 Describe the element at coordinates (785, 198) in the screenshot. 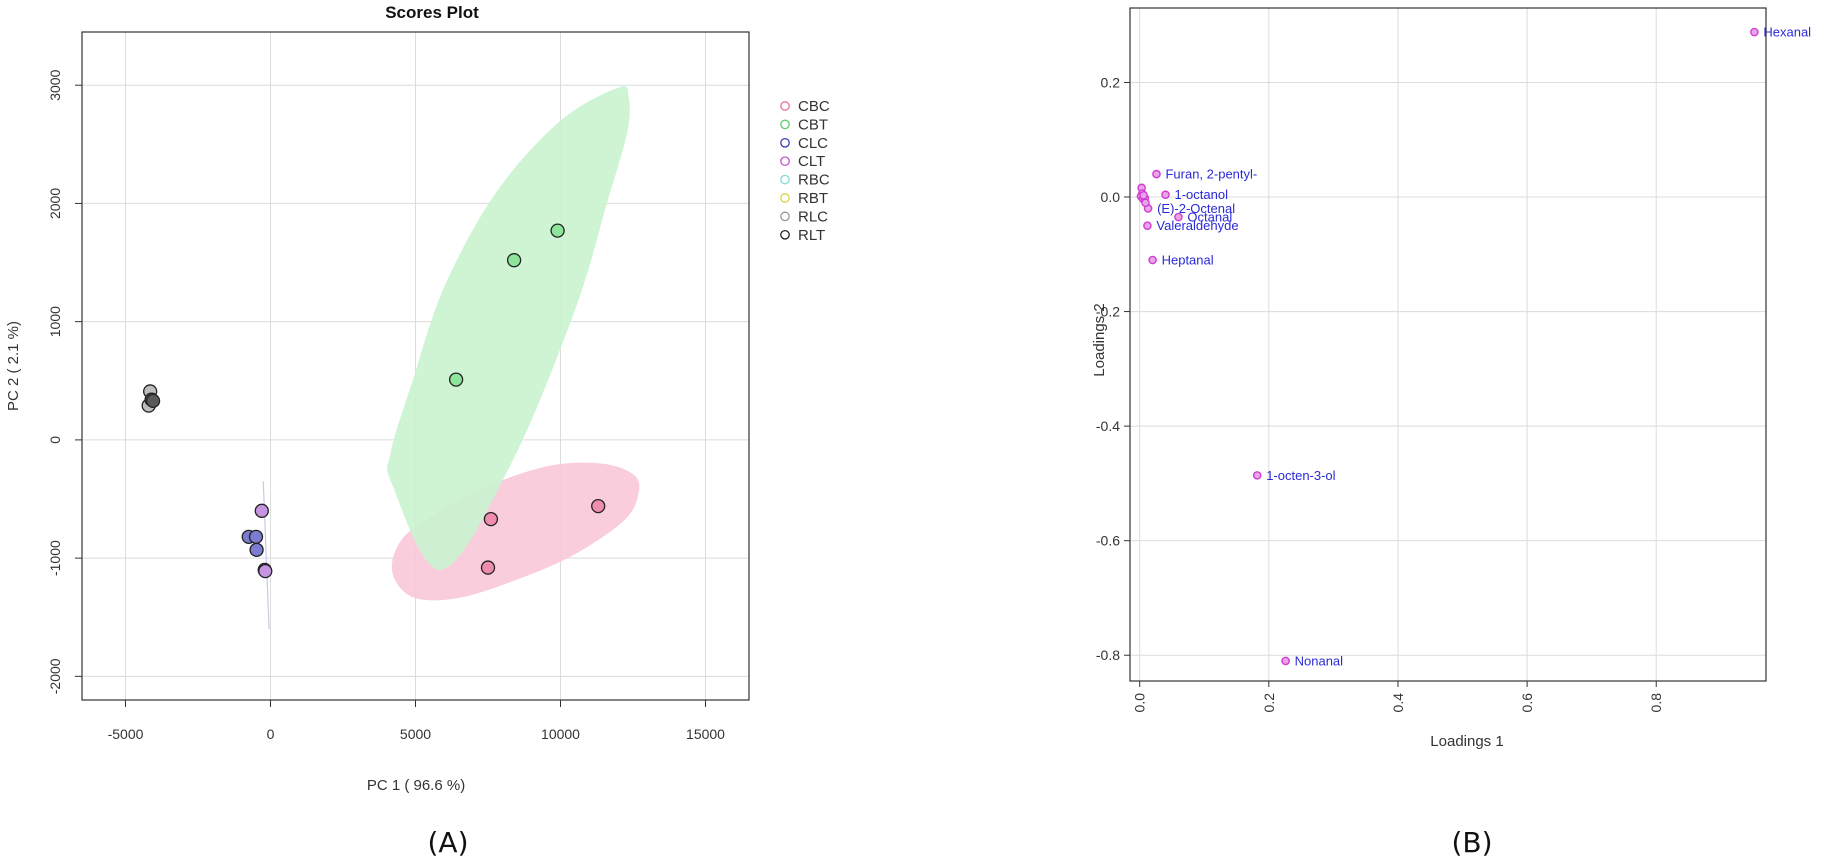

I see `legend-marker-rbt` at that location.